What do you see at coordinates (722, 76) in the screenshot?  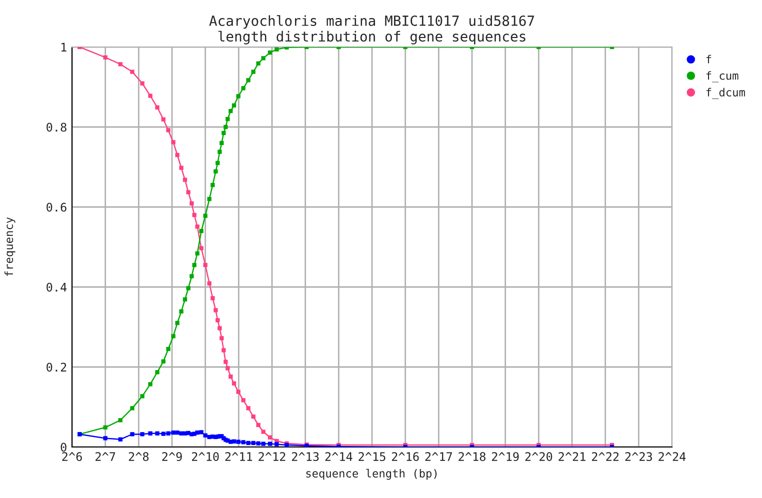 I see `legend-label: f_cum` at bounding box center [722, 76].